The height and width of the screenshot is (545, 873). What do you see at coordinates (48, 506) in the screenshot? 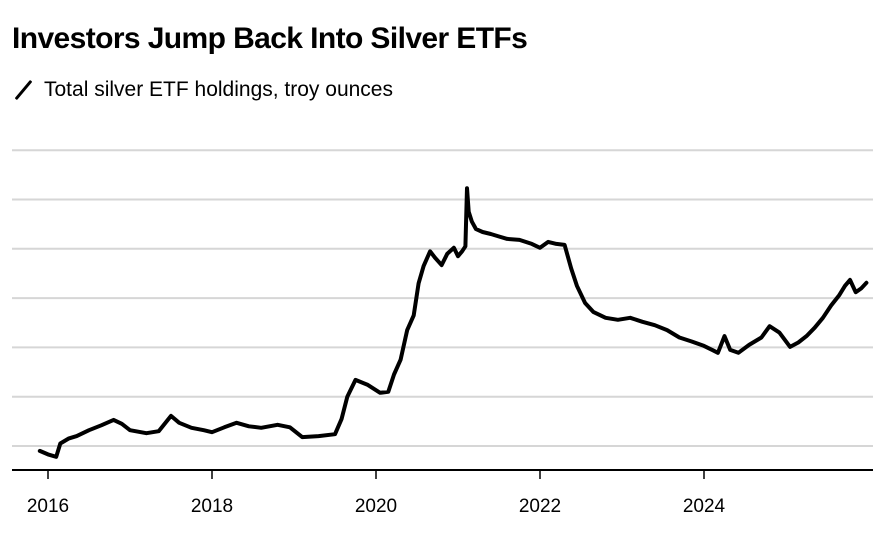
I see `x-tick-label: 2016` at bounding box center [48, 506].